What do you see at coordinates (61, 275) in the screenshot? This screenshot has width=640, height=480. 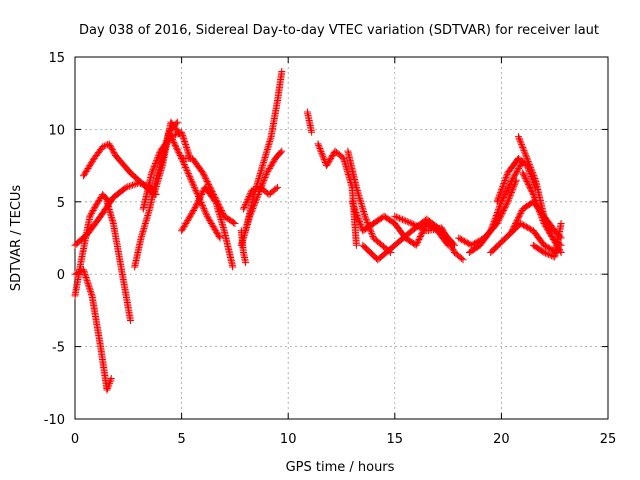 I see `y-tick-label: 0` at bounding box center [61, 275].